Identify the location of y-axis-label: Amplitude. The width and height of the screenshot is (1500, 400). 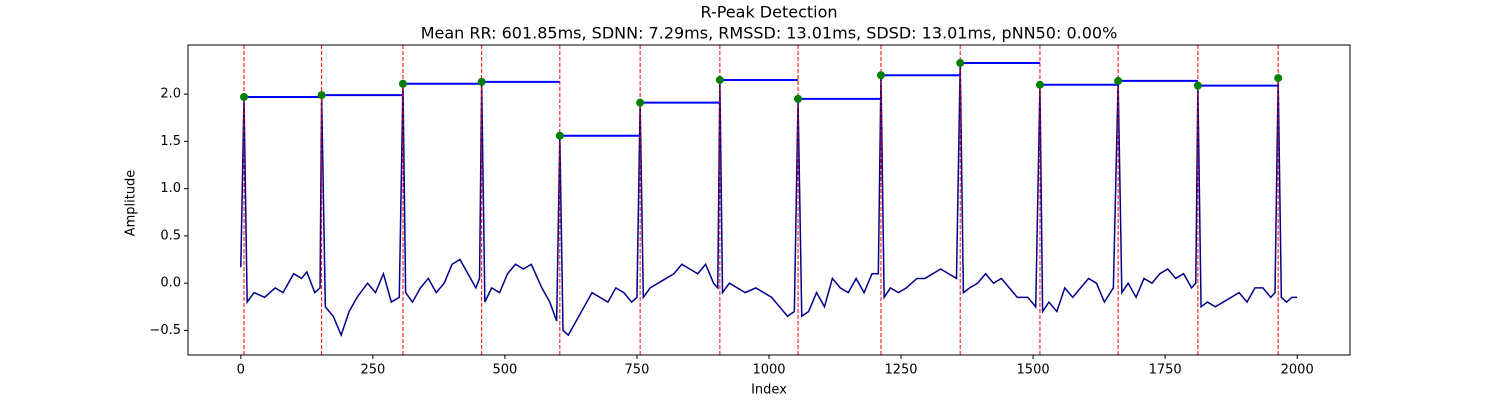
(131, 203).